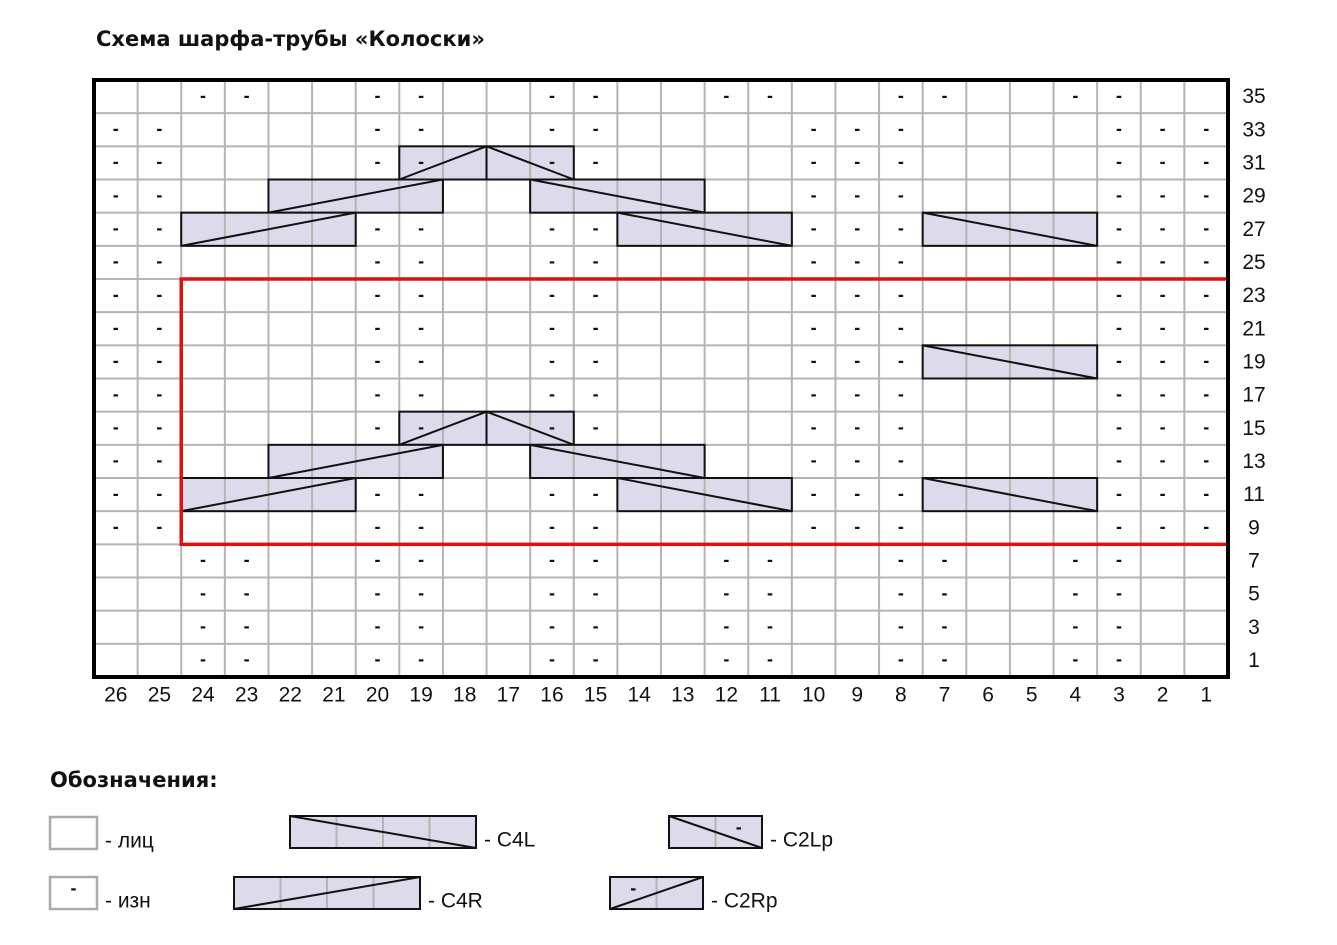 Image resolution: width=1337 pixels, height=945 pixels. I want to click on row-number: 1, so click(1254, 660).